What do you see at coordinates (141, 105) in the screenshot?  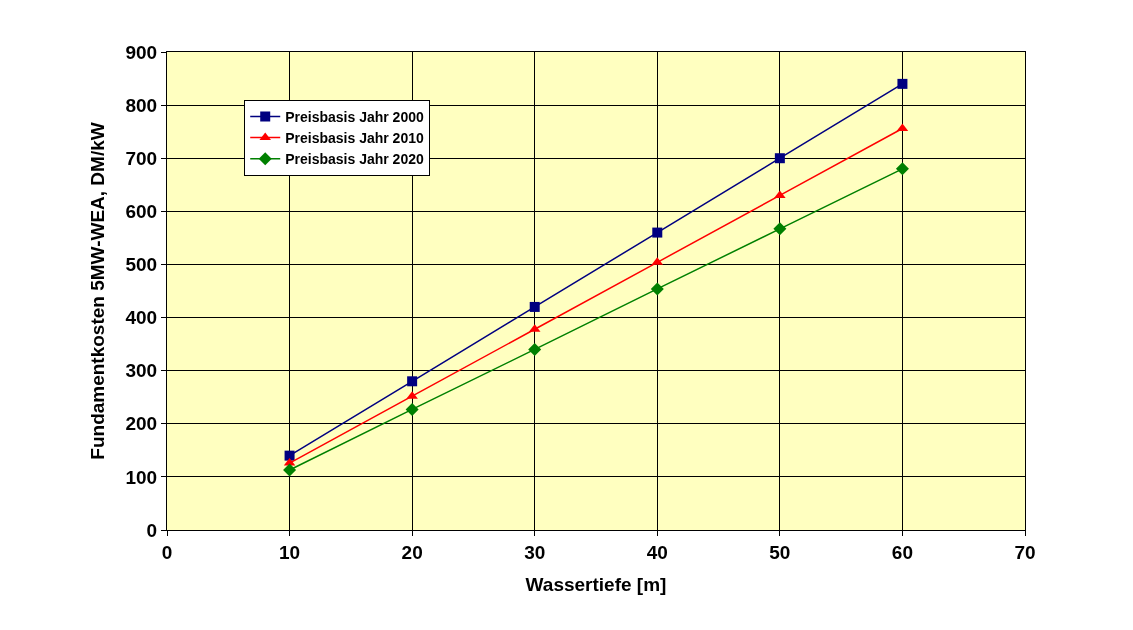 I see `y-tick-label: 800` at bounding box center [141, 105].